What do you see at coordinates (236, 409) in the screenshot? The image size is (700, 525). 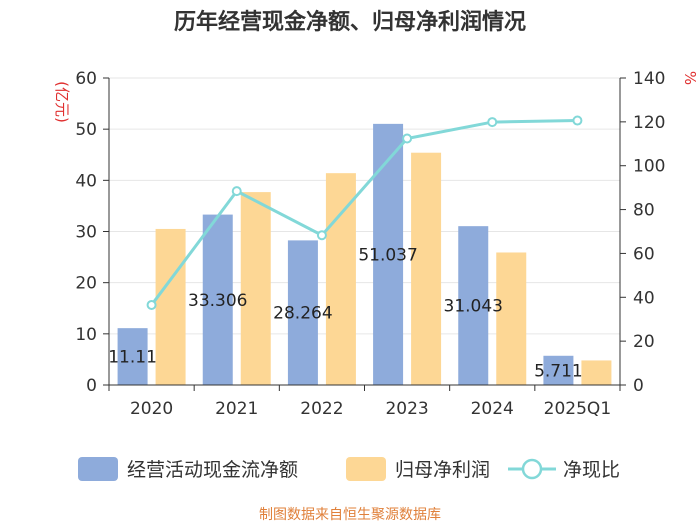 I see `x-tick-label: 2021` at bounding box center [236, 409].